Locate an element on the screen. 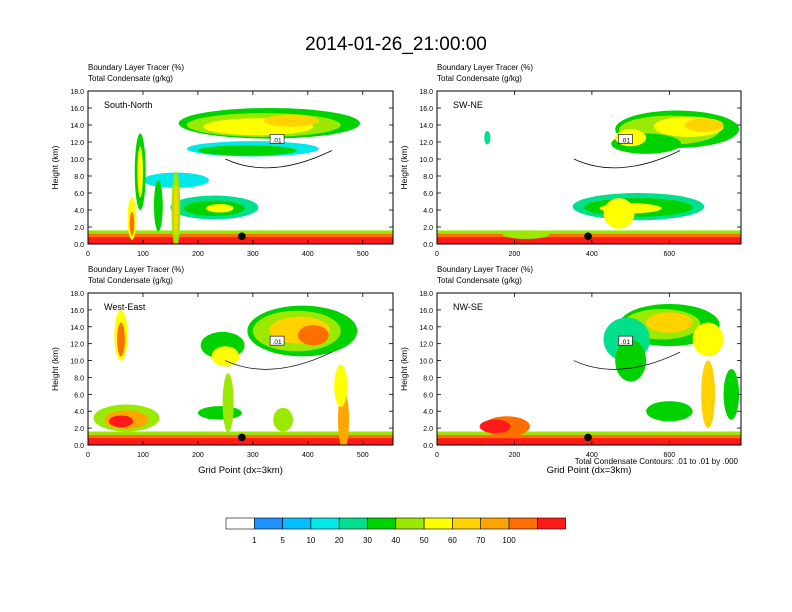 The width and height of the screenshot is (792, 612). x-tick-label: 0 is located at coordinates (88, 455).